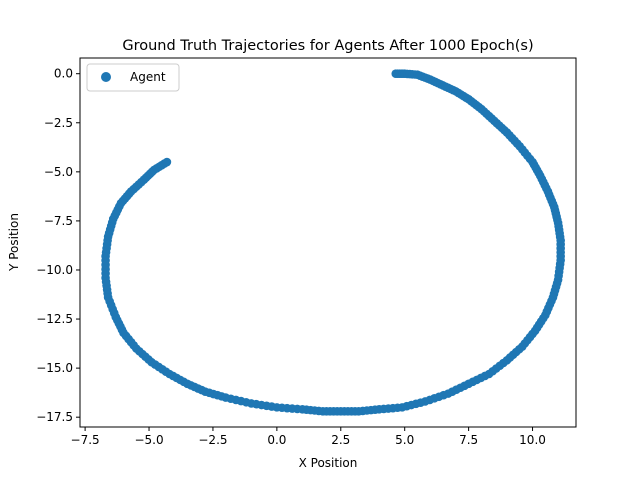 The image size is (640, 480). What do you see at coordinates (468, 440) in the screenshot?
I see `x-tick-label: 7.5` at bounding box center [468, 440].